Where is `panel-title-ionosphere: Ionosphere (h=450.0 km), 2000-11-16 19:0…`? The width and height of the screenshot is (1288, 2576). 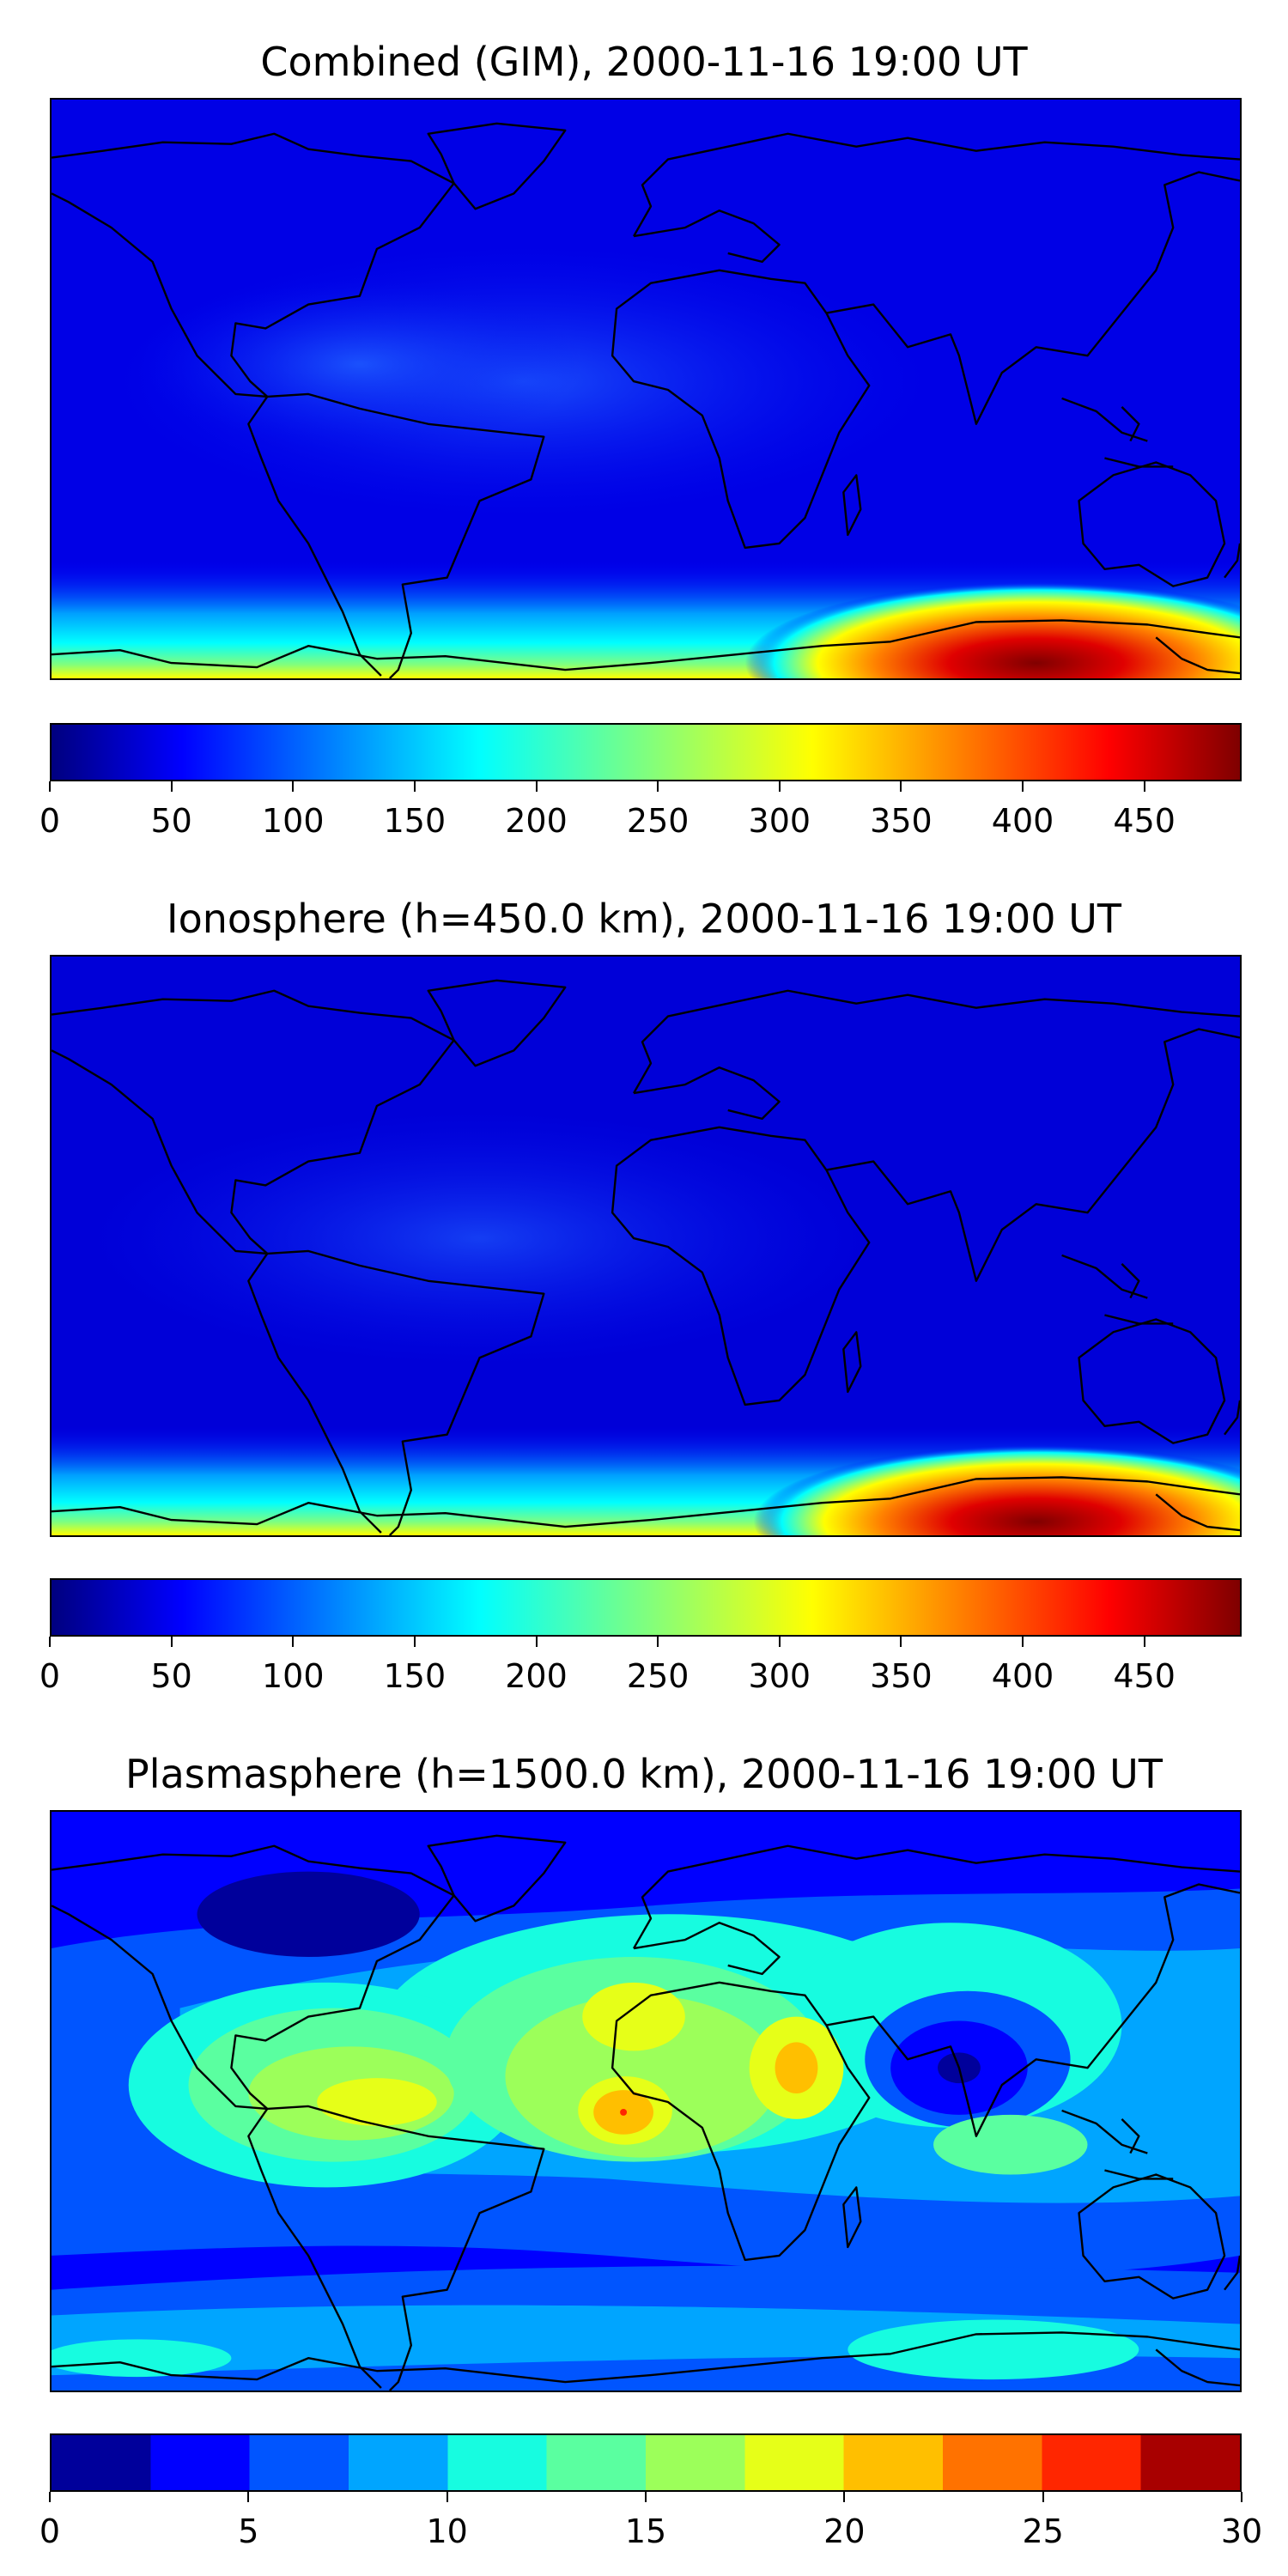
panel-title-ionosphere: Ionosphere (h=450.0 km), 2000-11-16 19:0… is located at coordinates (644, 919).